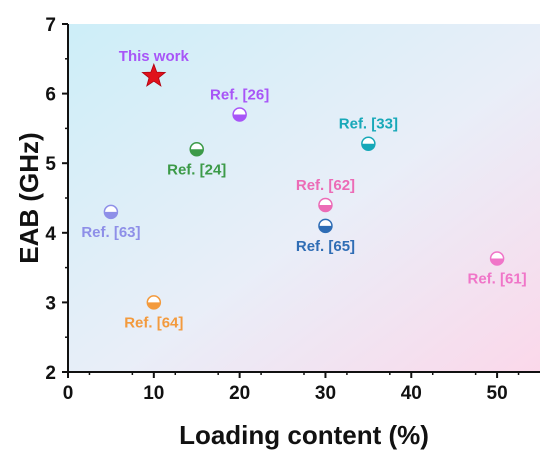 The image size is (554, 460). Describe the element at coordinates (50, 303) in the screenshot. I see `y-tick-label: 3` at that location.